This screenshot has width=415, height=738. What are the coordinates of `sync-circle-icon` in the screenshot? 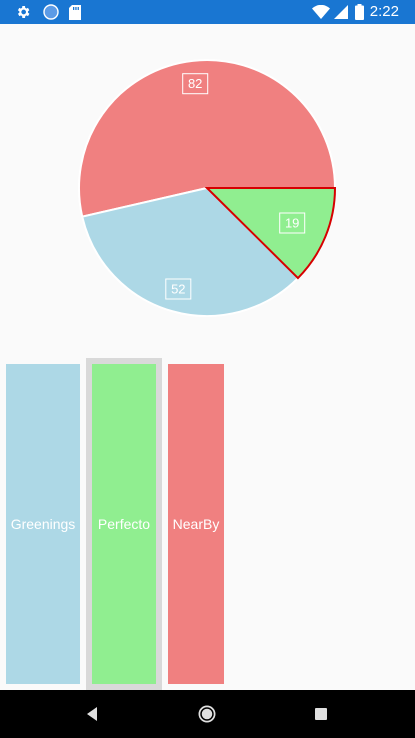 It's located at (51, 12).